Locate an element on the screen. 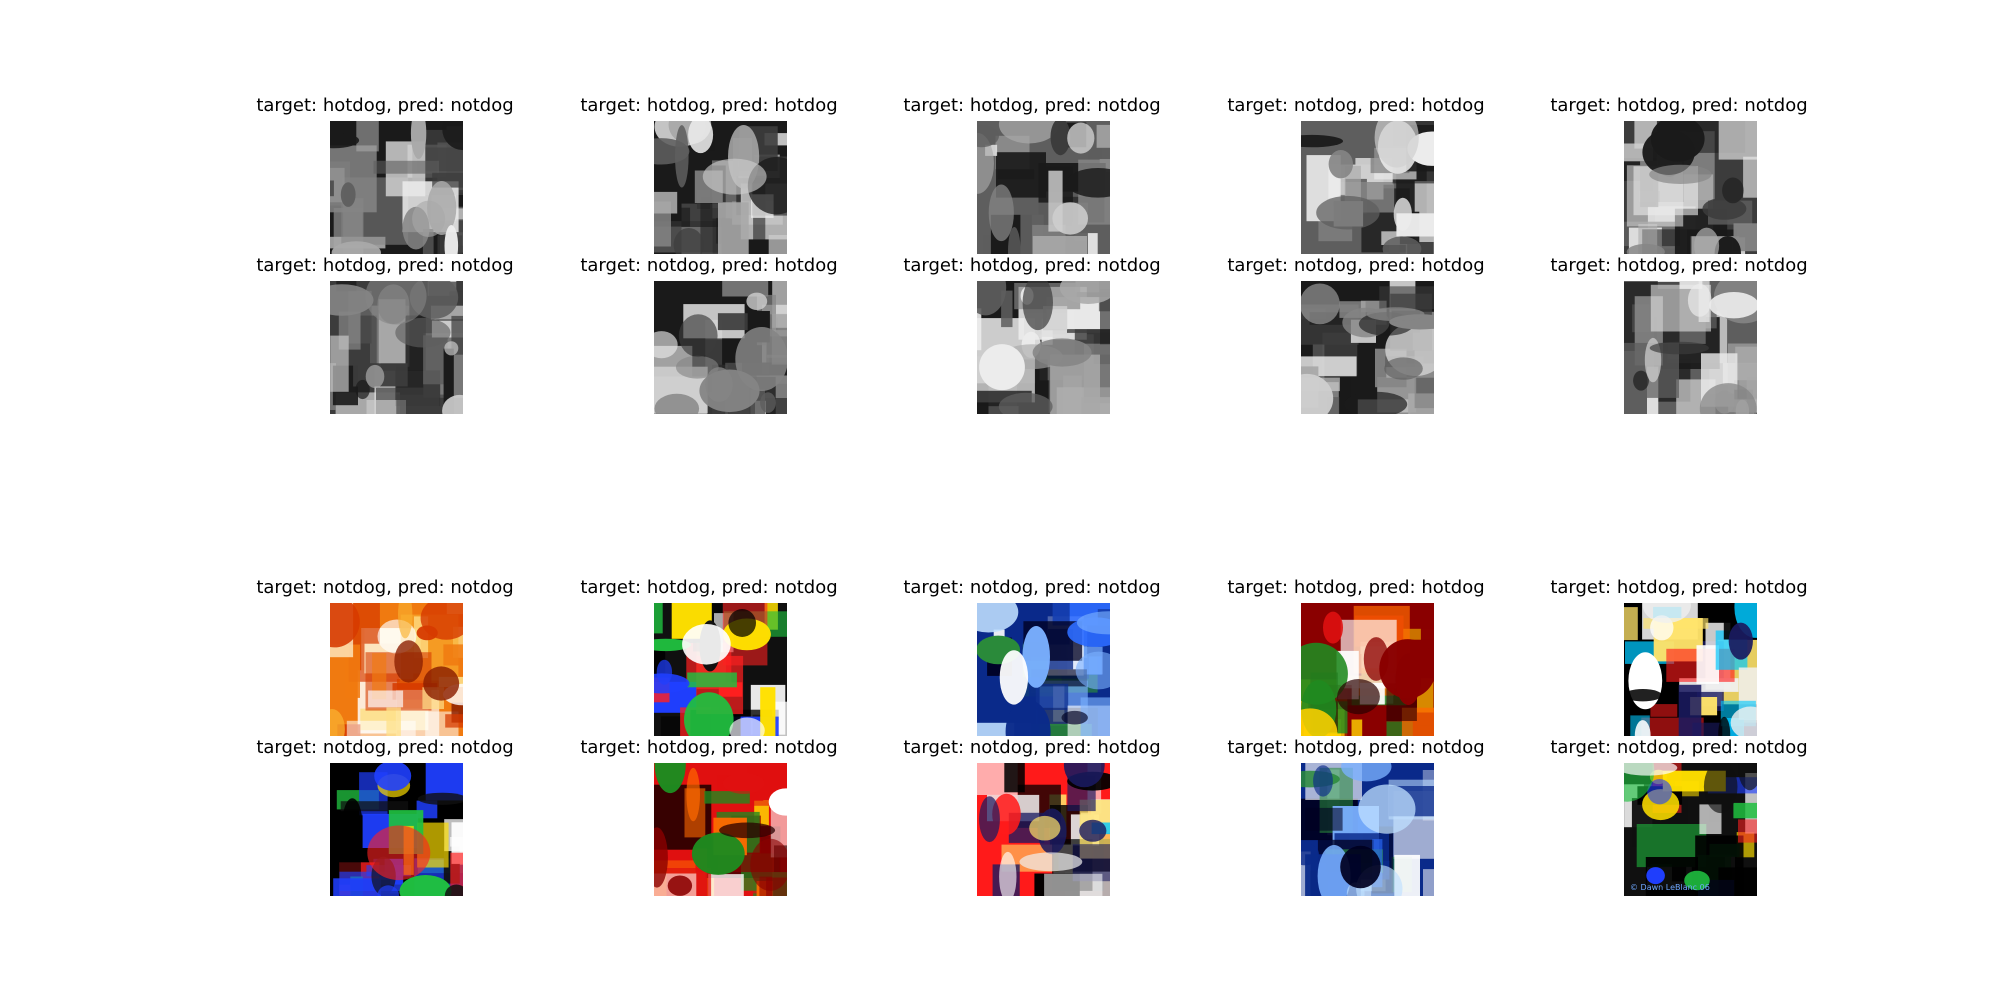 The height and width of the screenshot is (1000, 2000). eating-contest-photo is located at coordinates (1043, 347).